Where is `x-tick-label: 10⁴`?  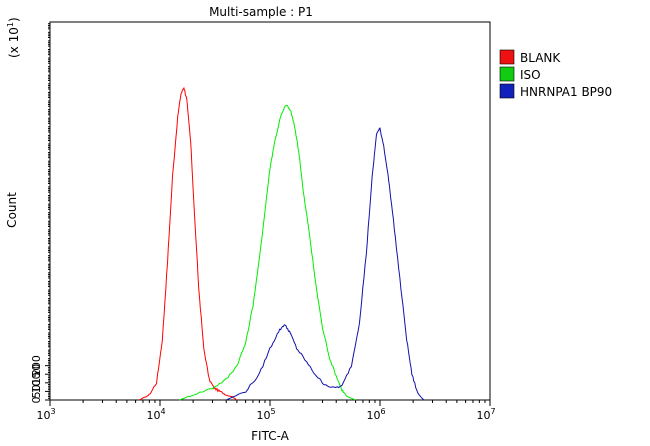
x-tick-label: 10⁴ is located at coordinates (155, 414).